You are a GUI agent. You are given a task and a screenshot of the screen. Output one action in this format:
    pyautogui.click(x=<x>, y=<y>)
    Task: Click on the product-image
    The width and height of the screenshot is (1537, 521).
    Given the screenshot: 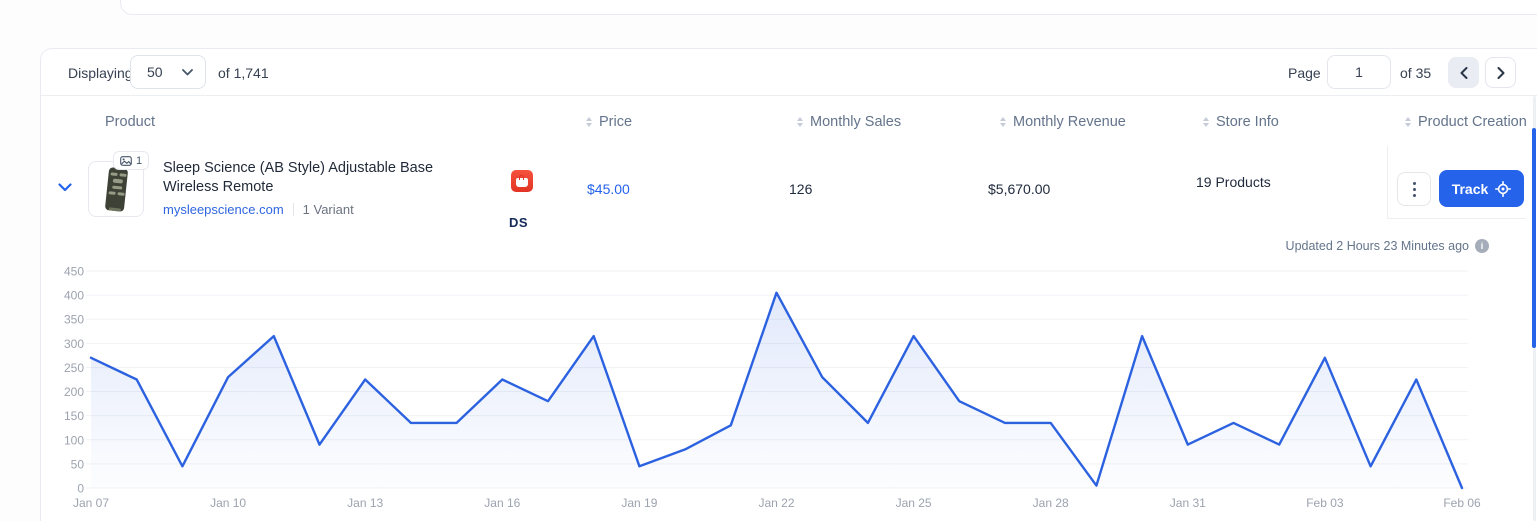 What is the action you would take?
    pyautogui.click(x=116, y=189)
    